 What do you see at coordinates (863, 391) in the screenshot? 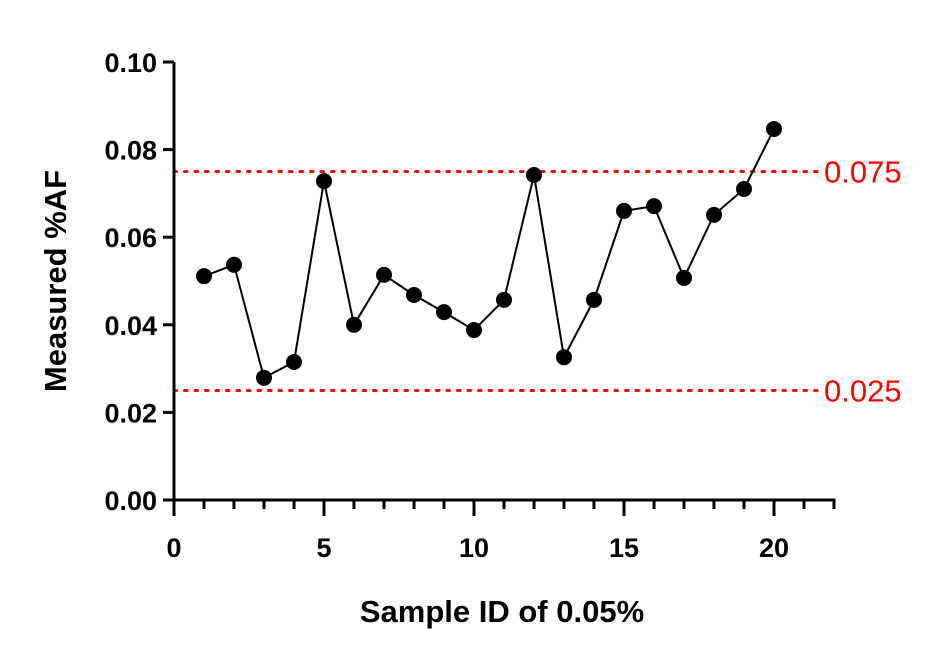
I see `reference-line-label: 0.025` at bounding box center [863, 391].